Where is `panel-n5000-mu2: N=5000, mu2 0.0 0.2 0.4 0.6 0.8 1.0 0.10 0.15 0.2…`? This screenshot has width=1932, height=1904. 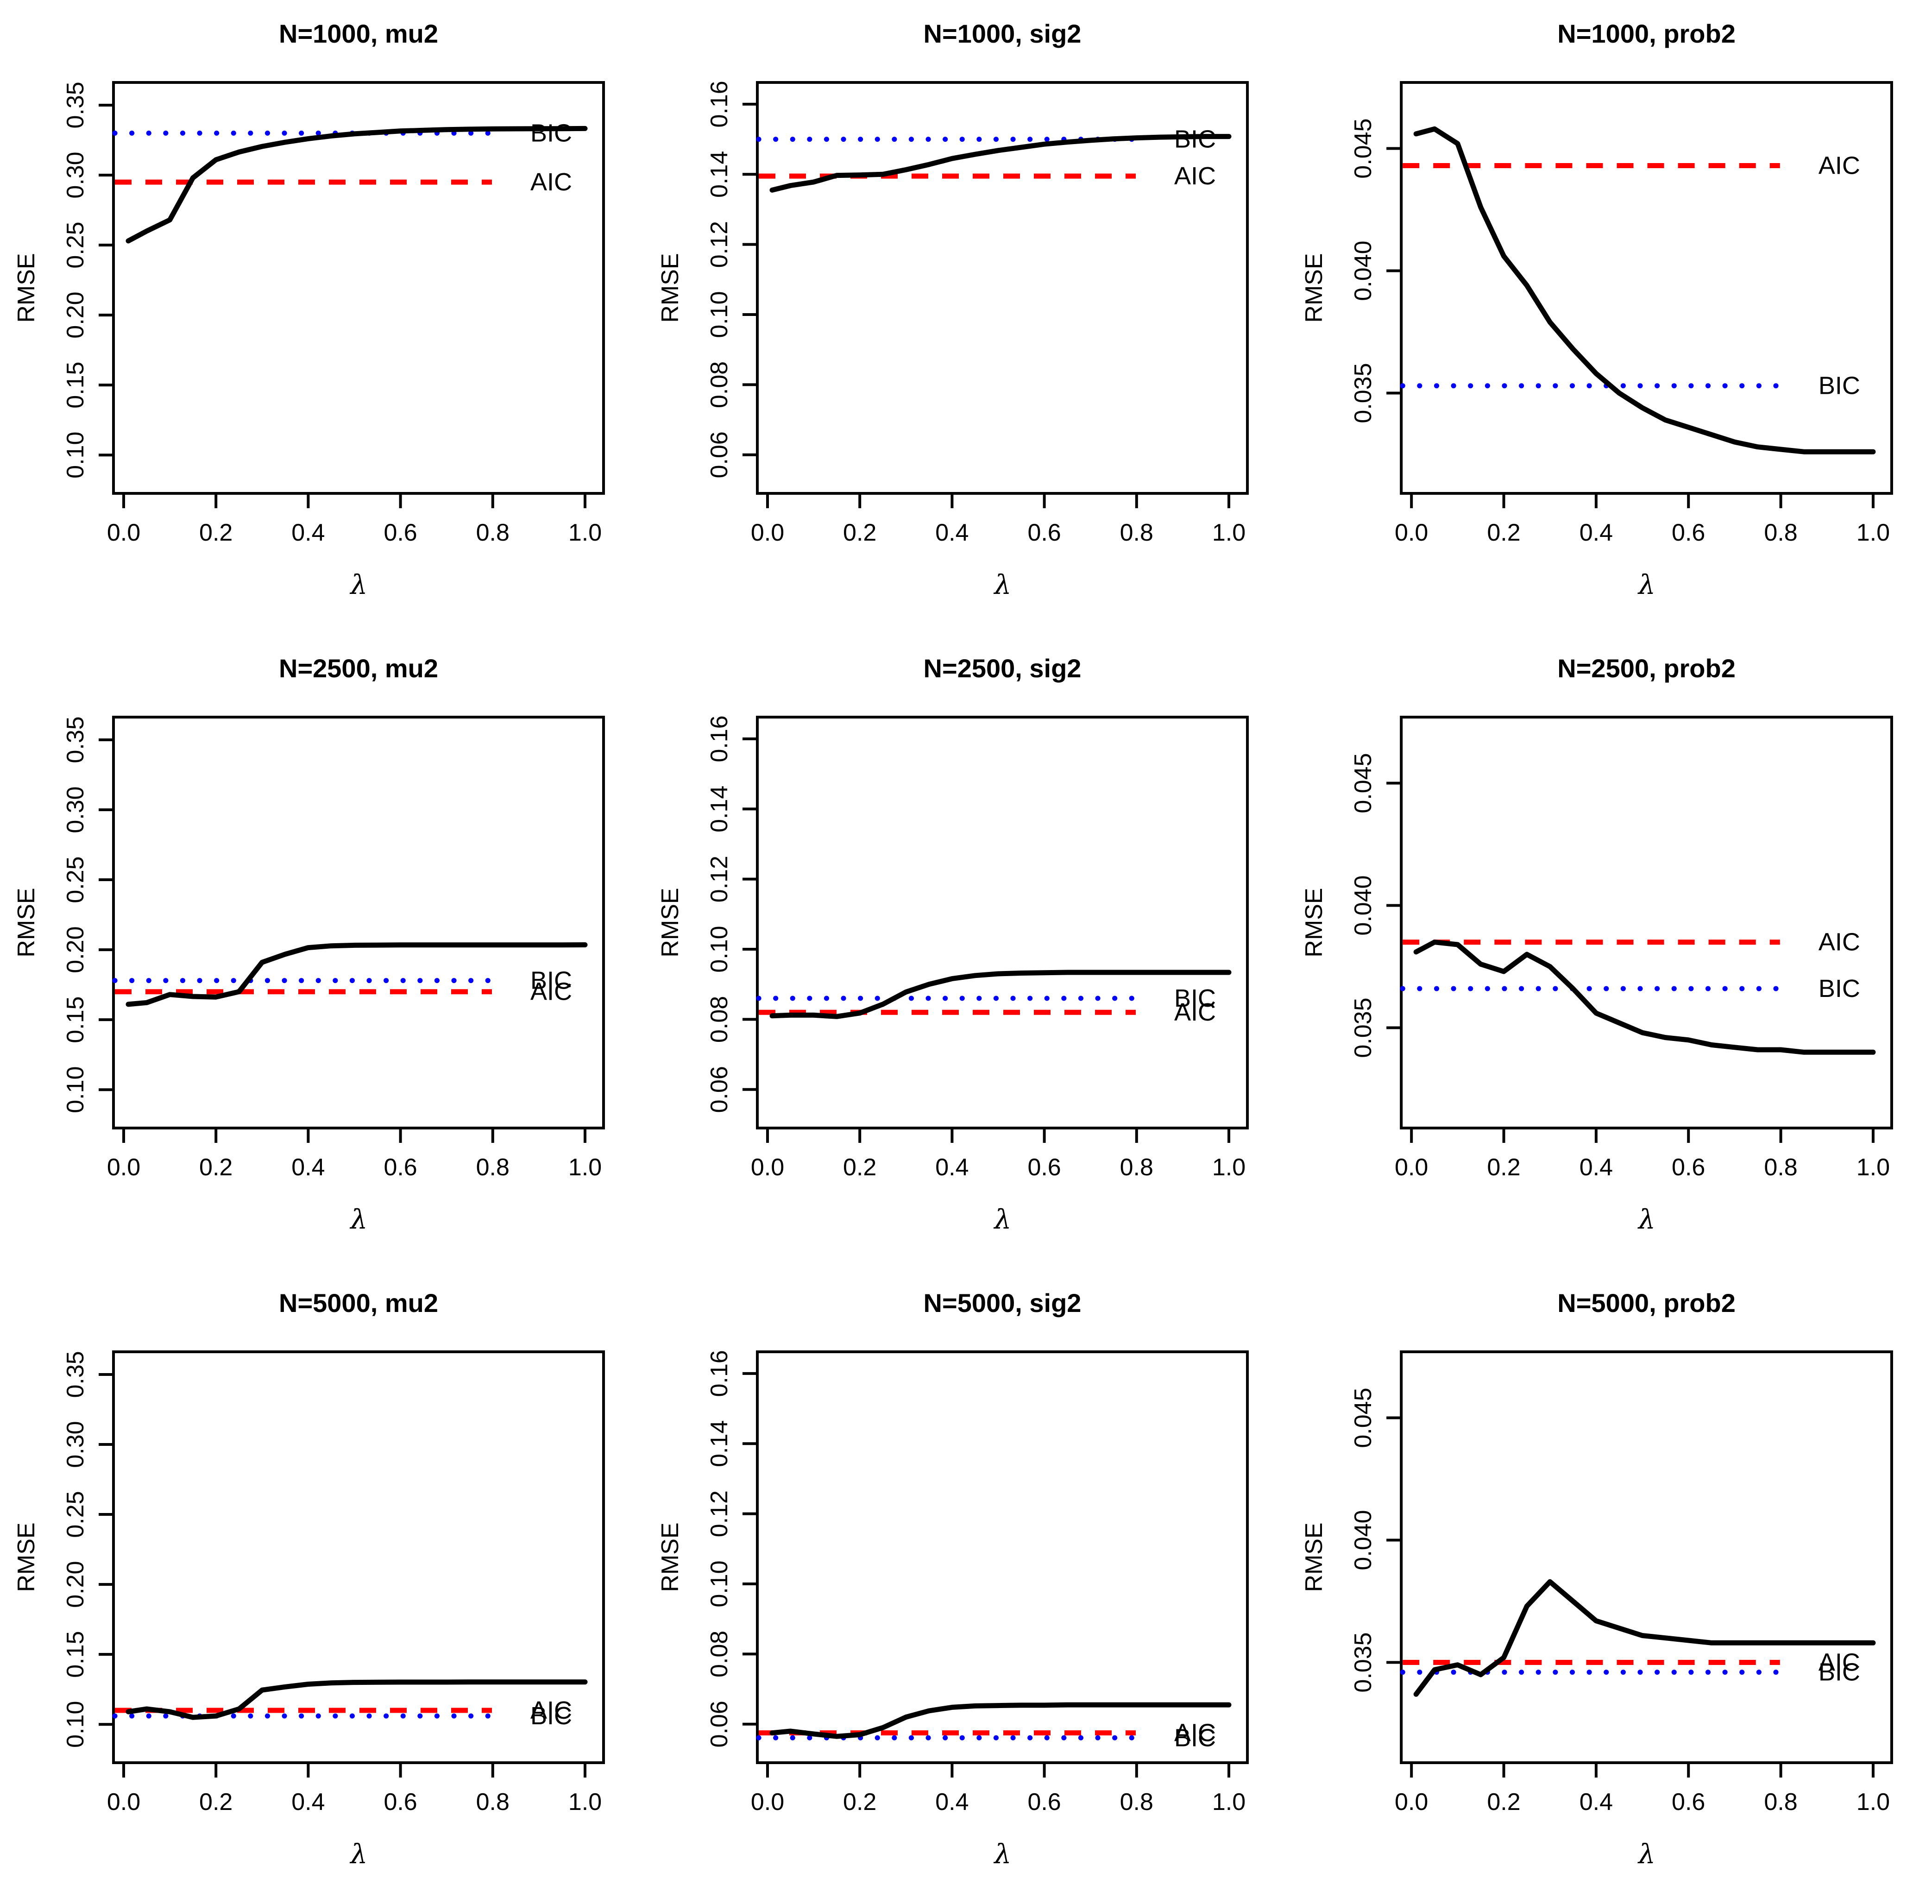 panel-n5000-mu2: N=5000, mu2 0.0 0.2 0.4 0.6 0.8 1.0 0.10 0.15 0.2… is located at coordinates (322, 1586).